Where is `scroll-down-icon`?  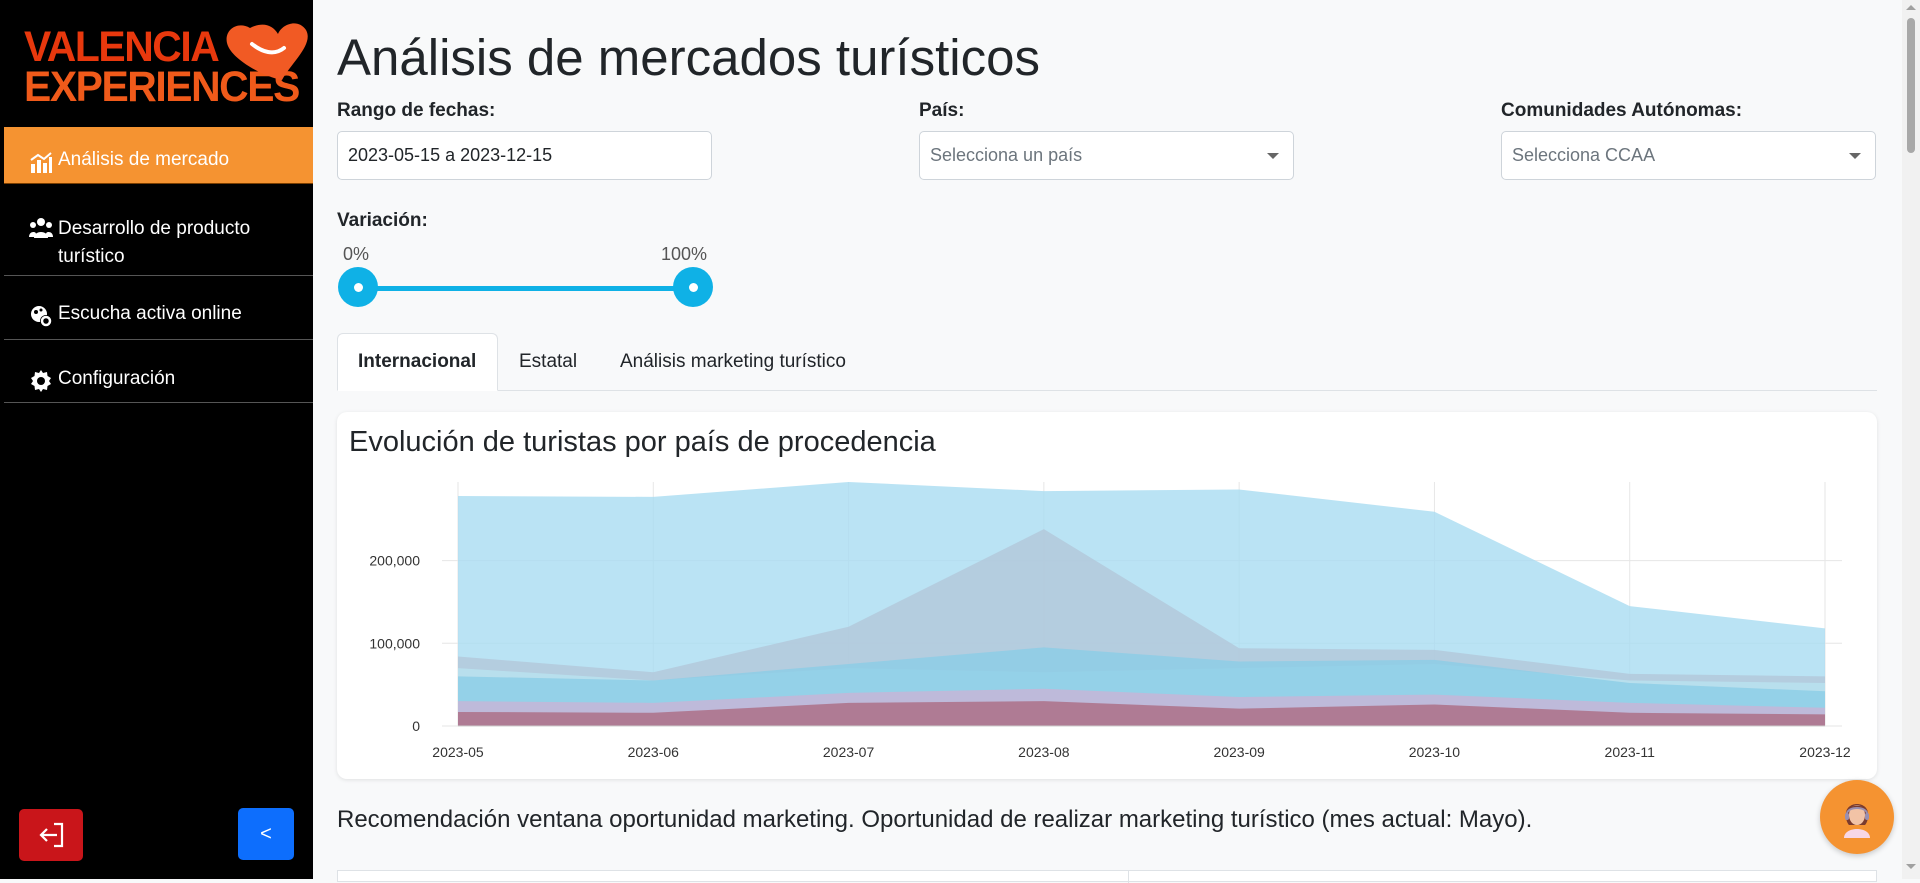
scroll-down-icon is located at coordinates (1911, 866).